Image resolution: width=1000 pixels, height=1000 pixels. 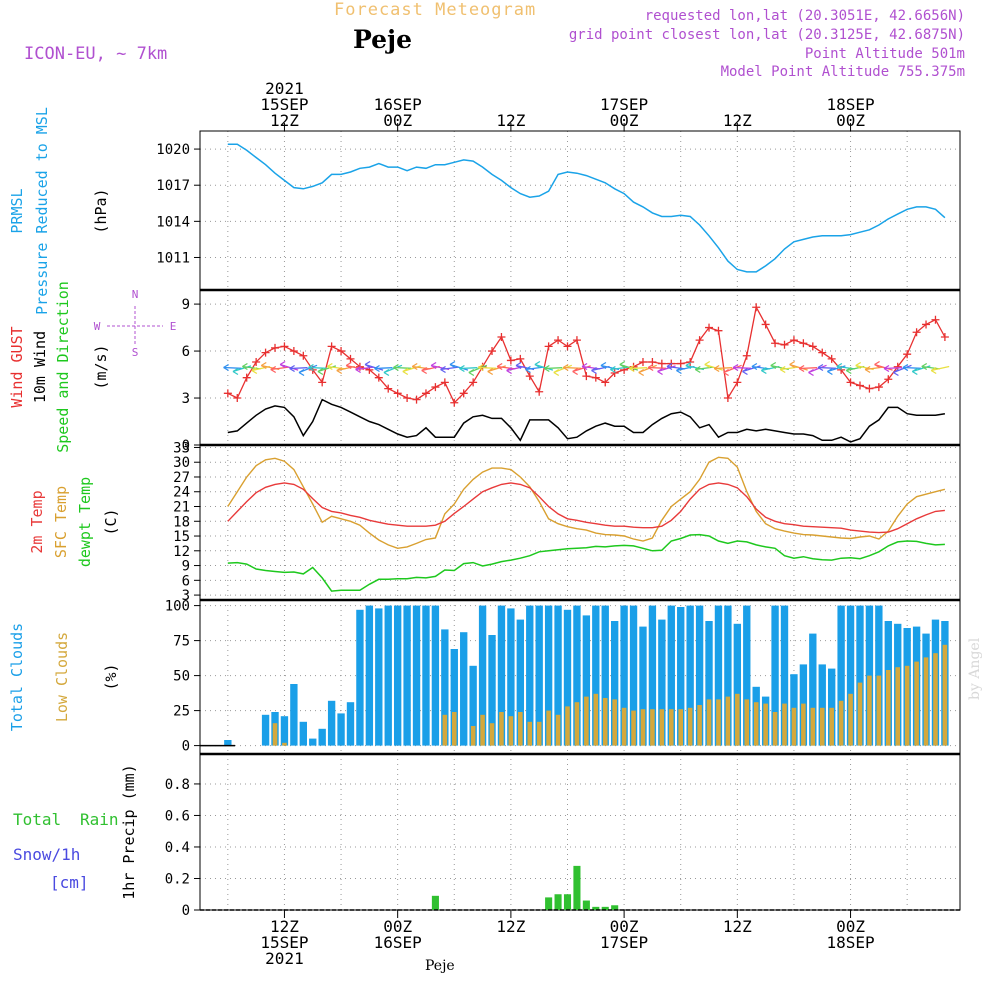 What do you see at coordinates (842, 72) in the screenshot?
I see `model-point-altitude: Model Point Altitude 755.375m` at bounding box center [842, 72].